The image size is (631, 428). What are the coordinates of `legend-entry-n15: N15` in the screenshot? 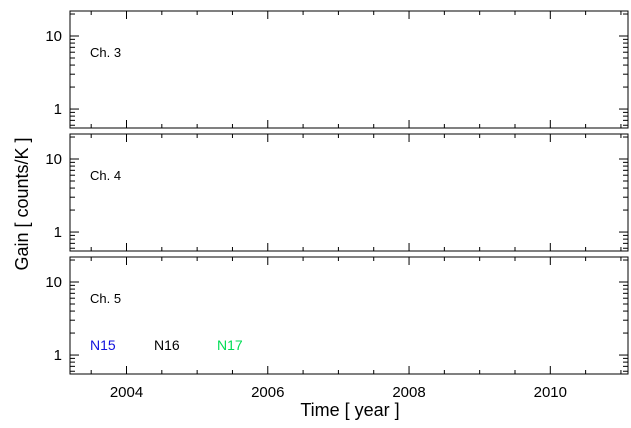 It's located at (103, 345).